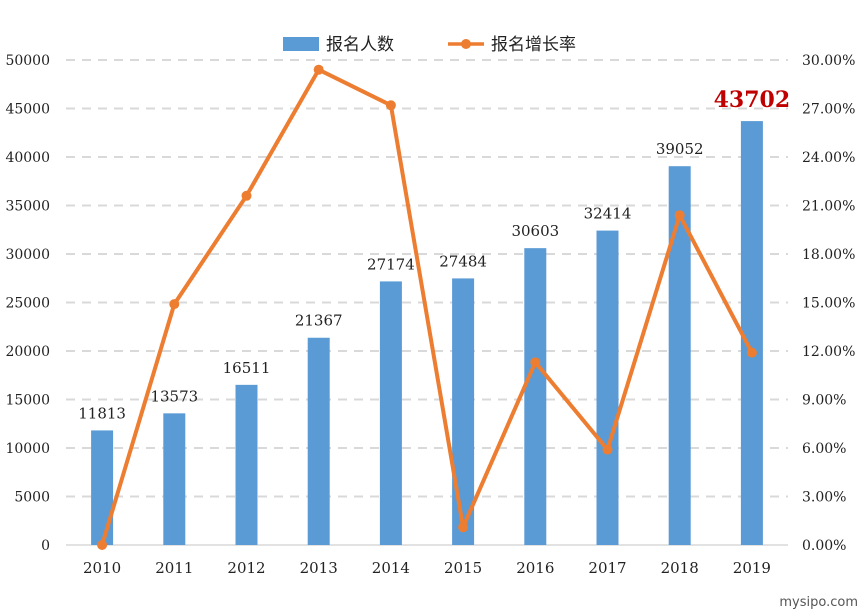  I want to click on bar-data-label-highlight: 43702, so click(752, 100).